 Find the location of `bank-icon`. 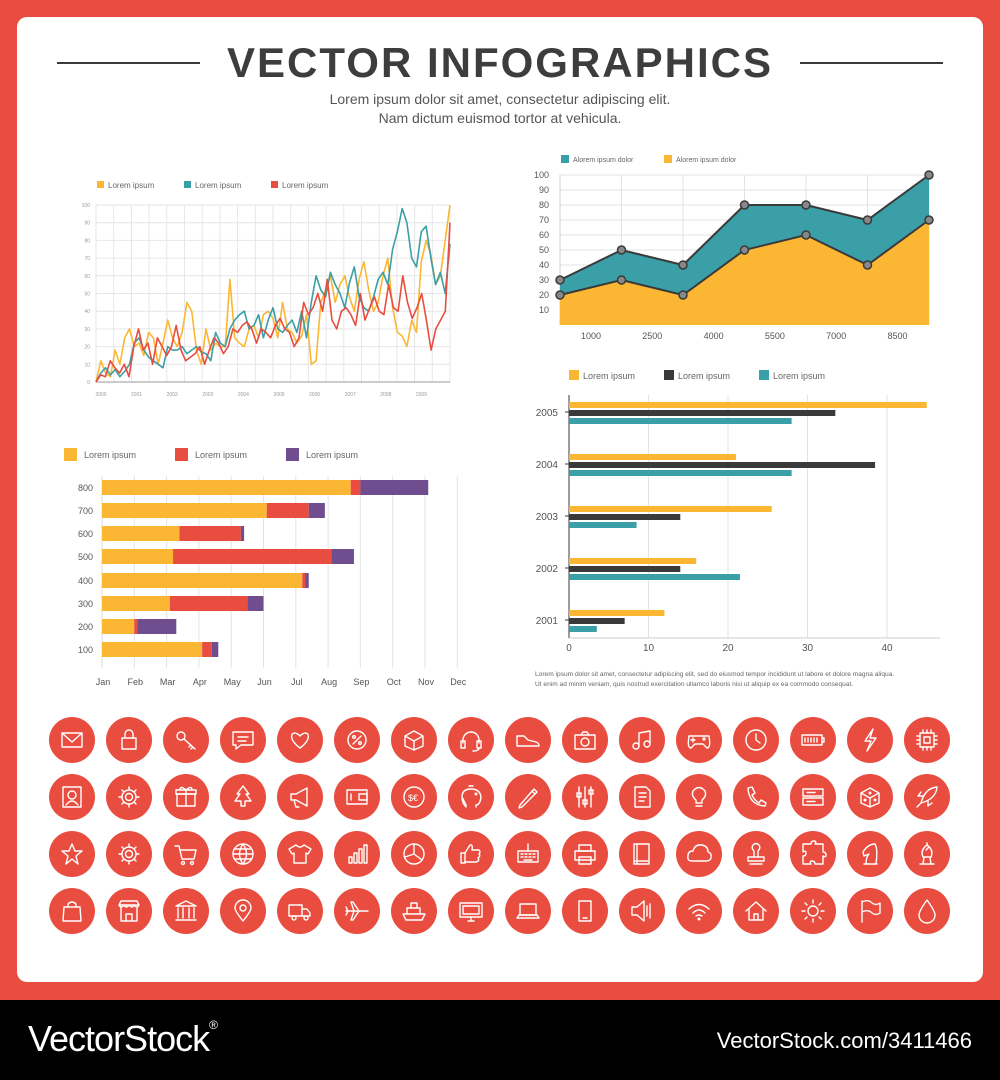

bank-icon is located at coordinates (186, 911).